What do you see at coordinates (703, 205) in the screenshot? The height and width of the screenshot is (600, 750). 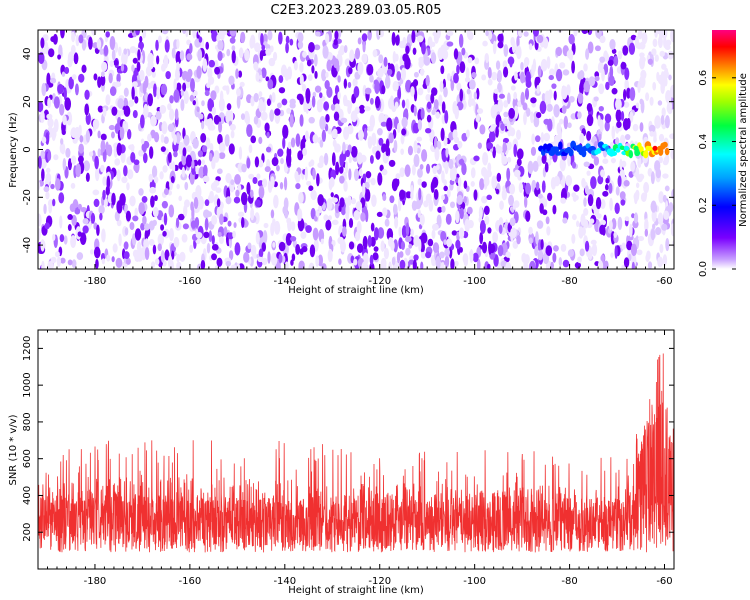 I see `colorbar-tick-label: 0.2` at bounding box center [703, 205].